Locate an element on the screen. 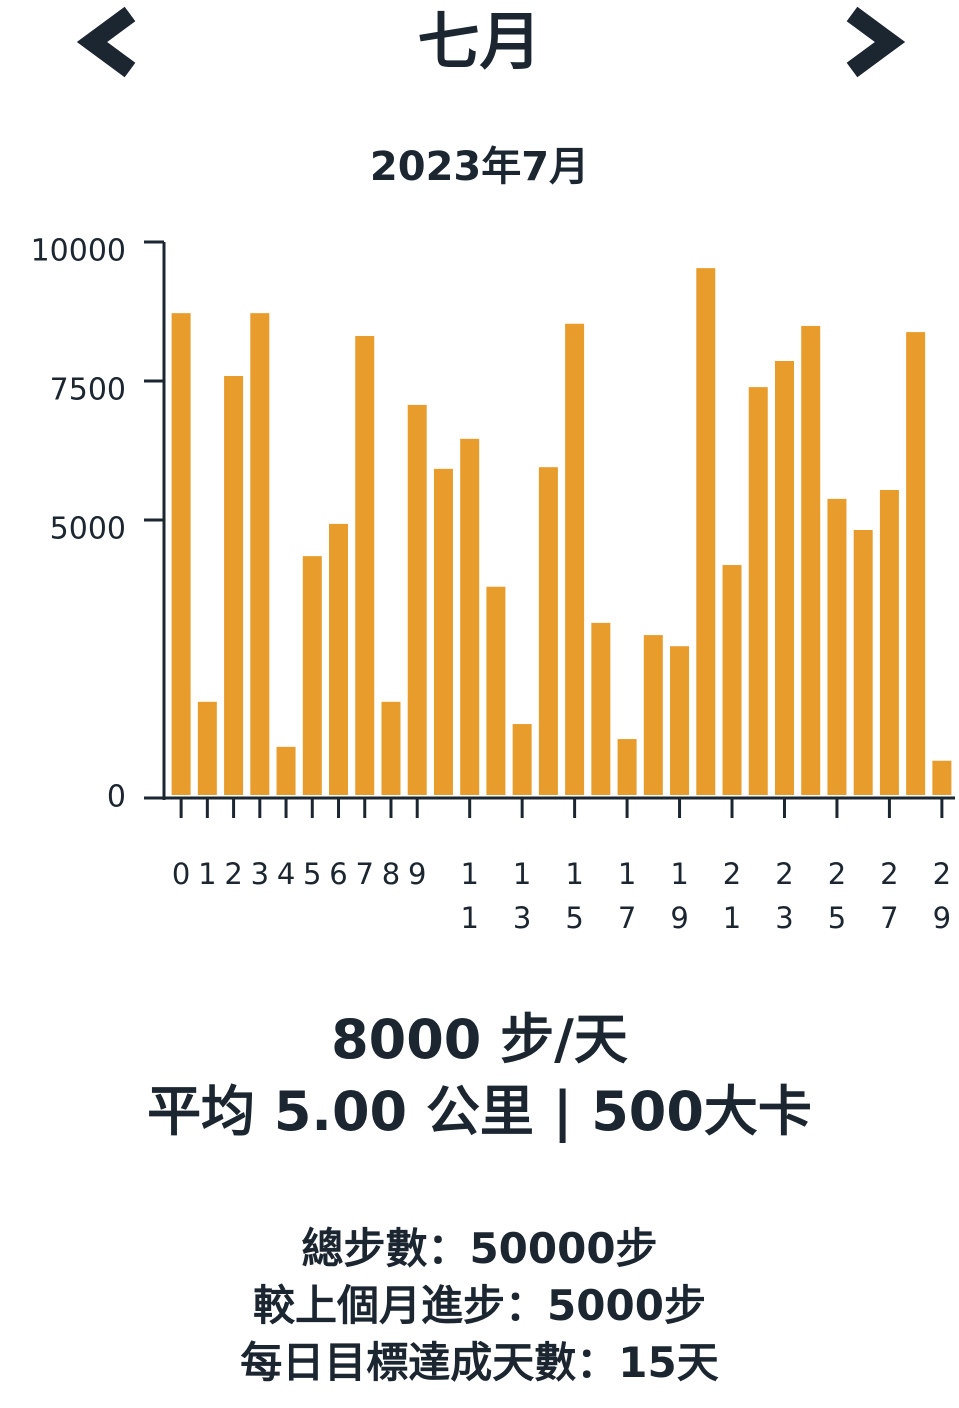 The width and height of the screenshot is (959, 1408). x-tick-label: 0 is located at coordinates (181, 874).